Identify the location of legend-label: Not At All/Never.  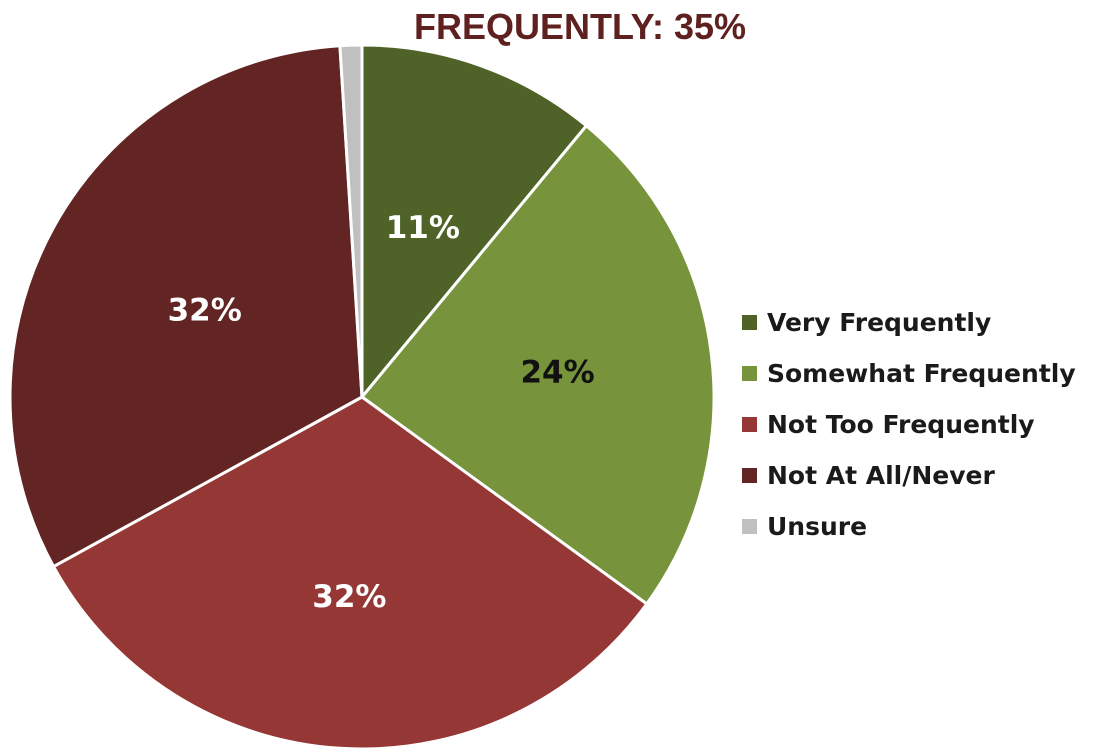
(881, 475).